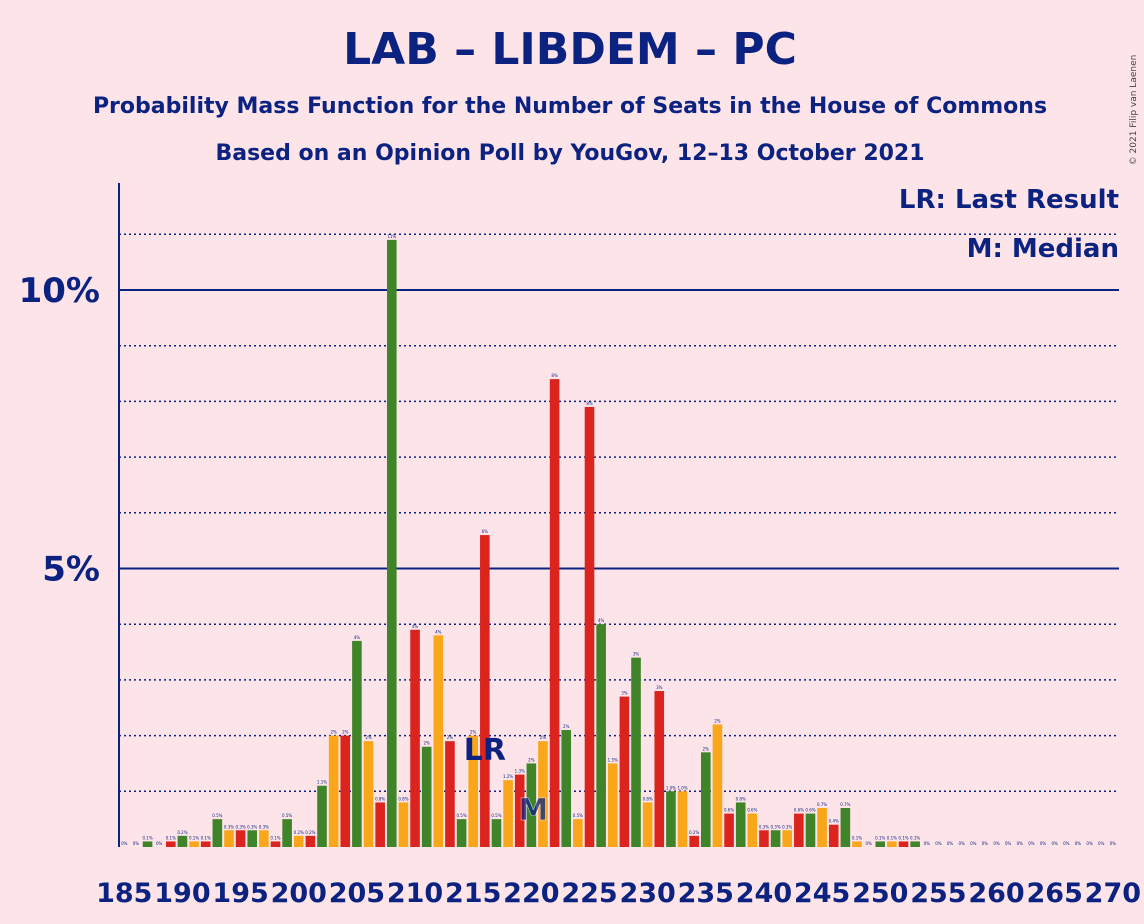 The height and width of the screenshot is (924, 1144). I want to click on x-tick-label: 205, so click(357, 893).